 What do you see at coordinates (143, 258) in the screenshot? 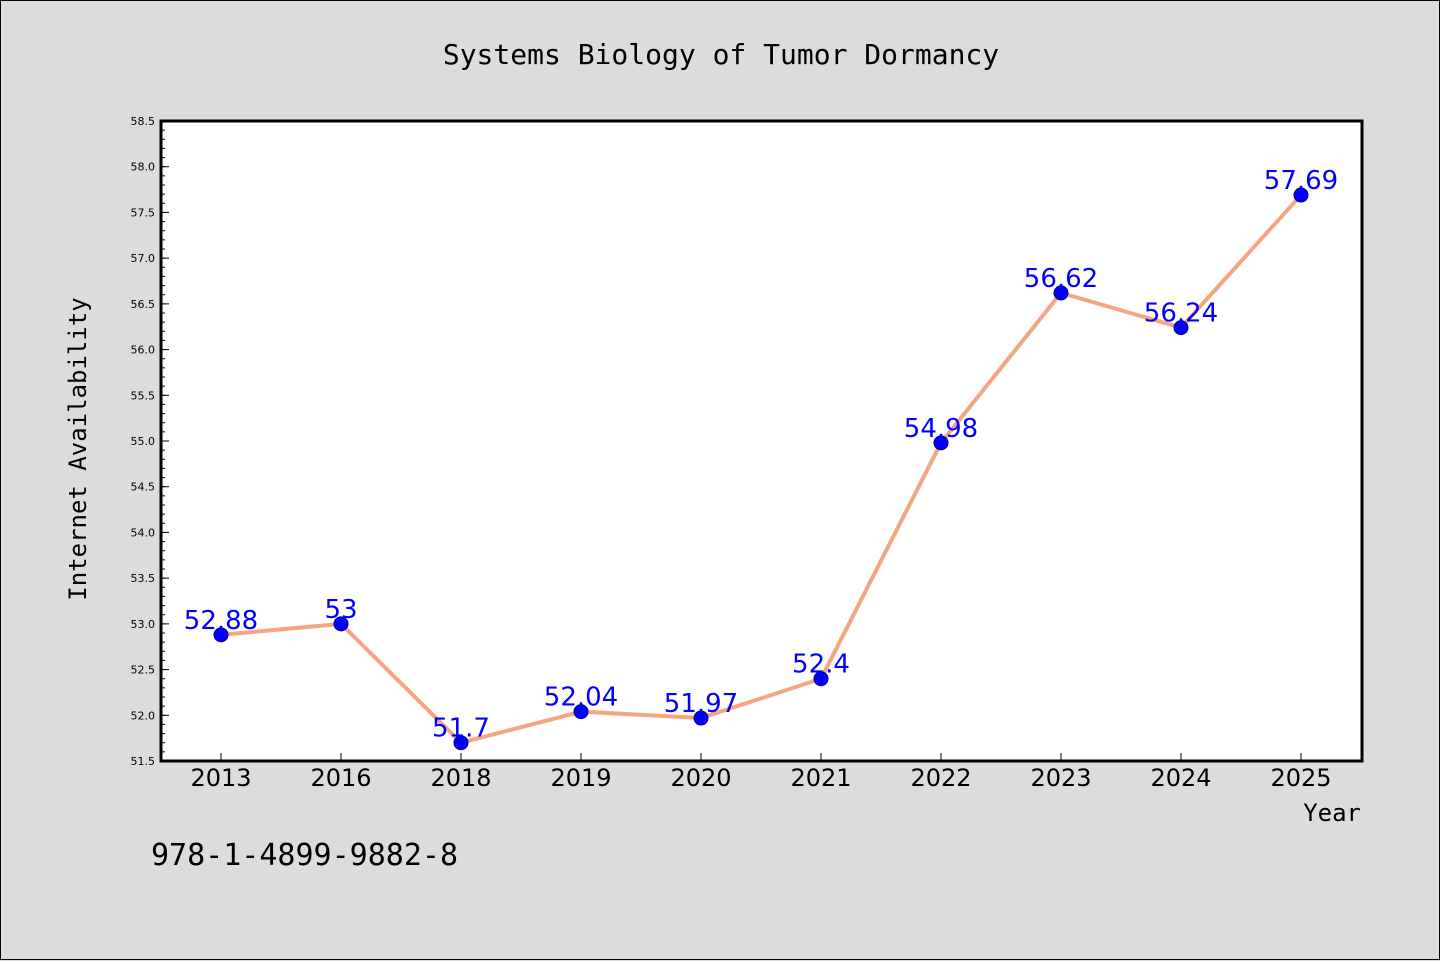
I see `y-tick-label: 57.0` at bounding box center [143, 258].